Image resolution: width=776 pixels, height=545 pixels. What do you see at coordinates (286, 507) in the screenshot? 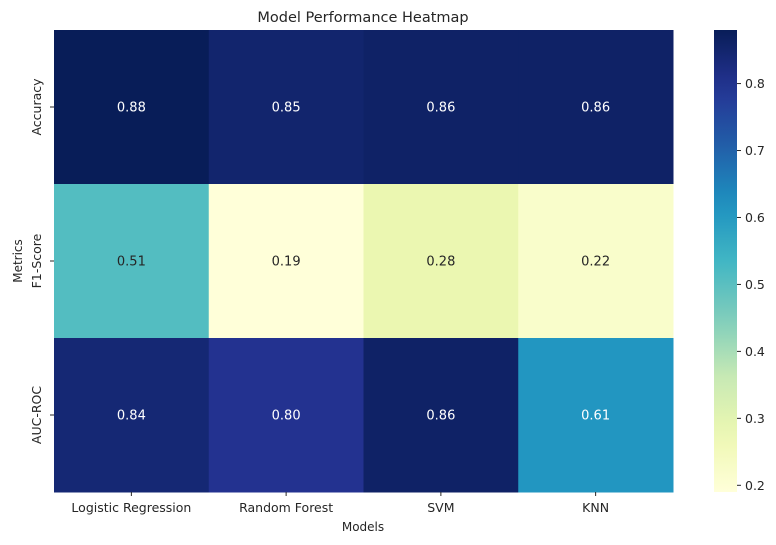
I see `x-tick-label: Random Forest` at bounding box center [286, 507].